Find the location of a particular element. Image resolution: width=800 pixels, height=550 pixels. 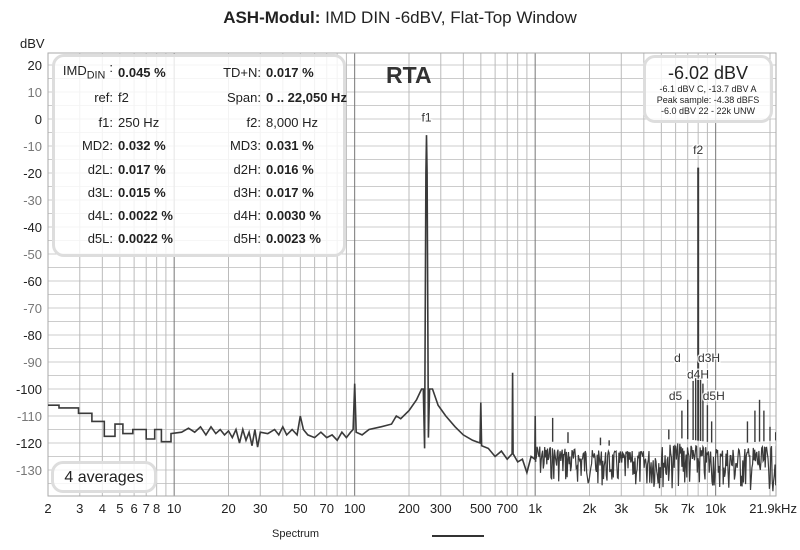

info-value: 0.0023 % is located at coordinates (293, 238).